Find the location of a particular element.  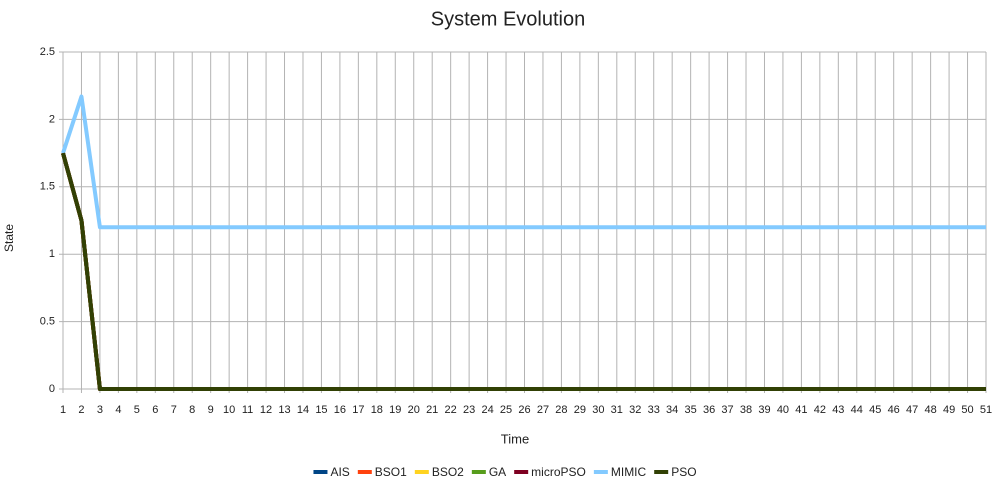

x-tick-label: 8 is located at coordinates (192, 410).